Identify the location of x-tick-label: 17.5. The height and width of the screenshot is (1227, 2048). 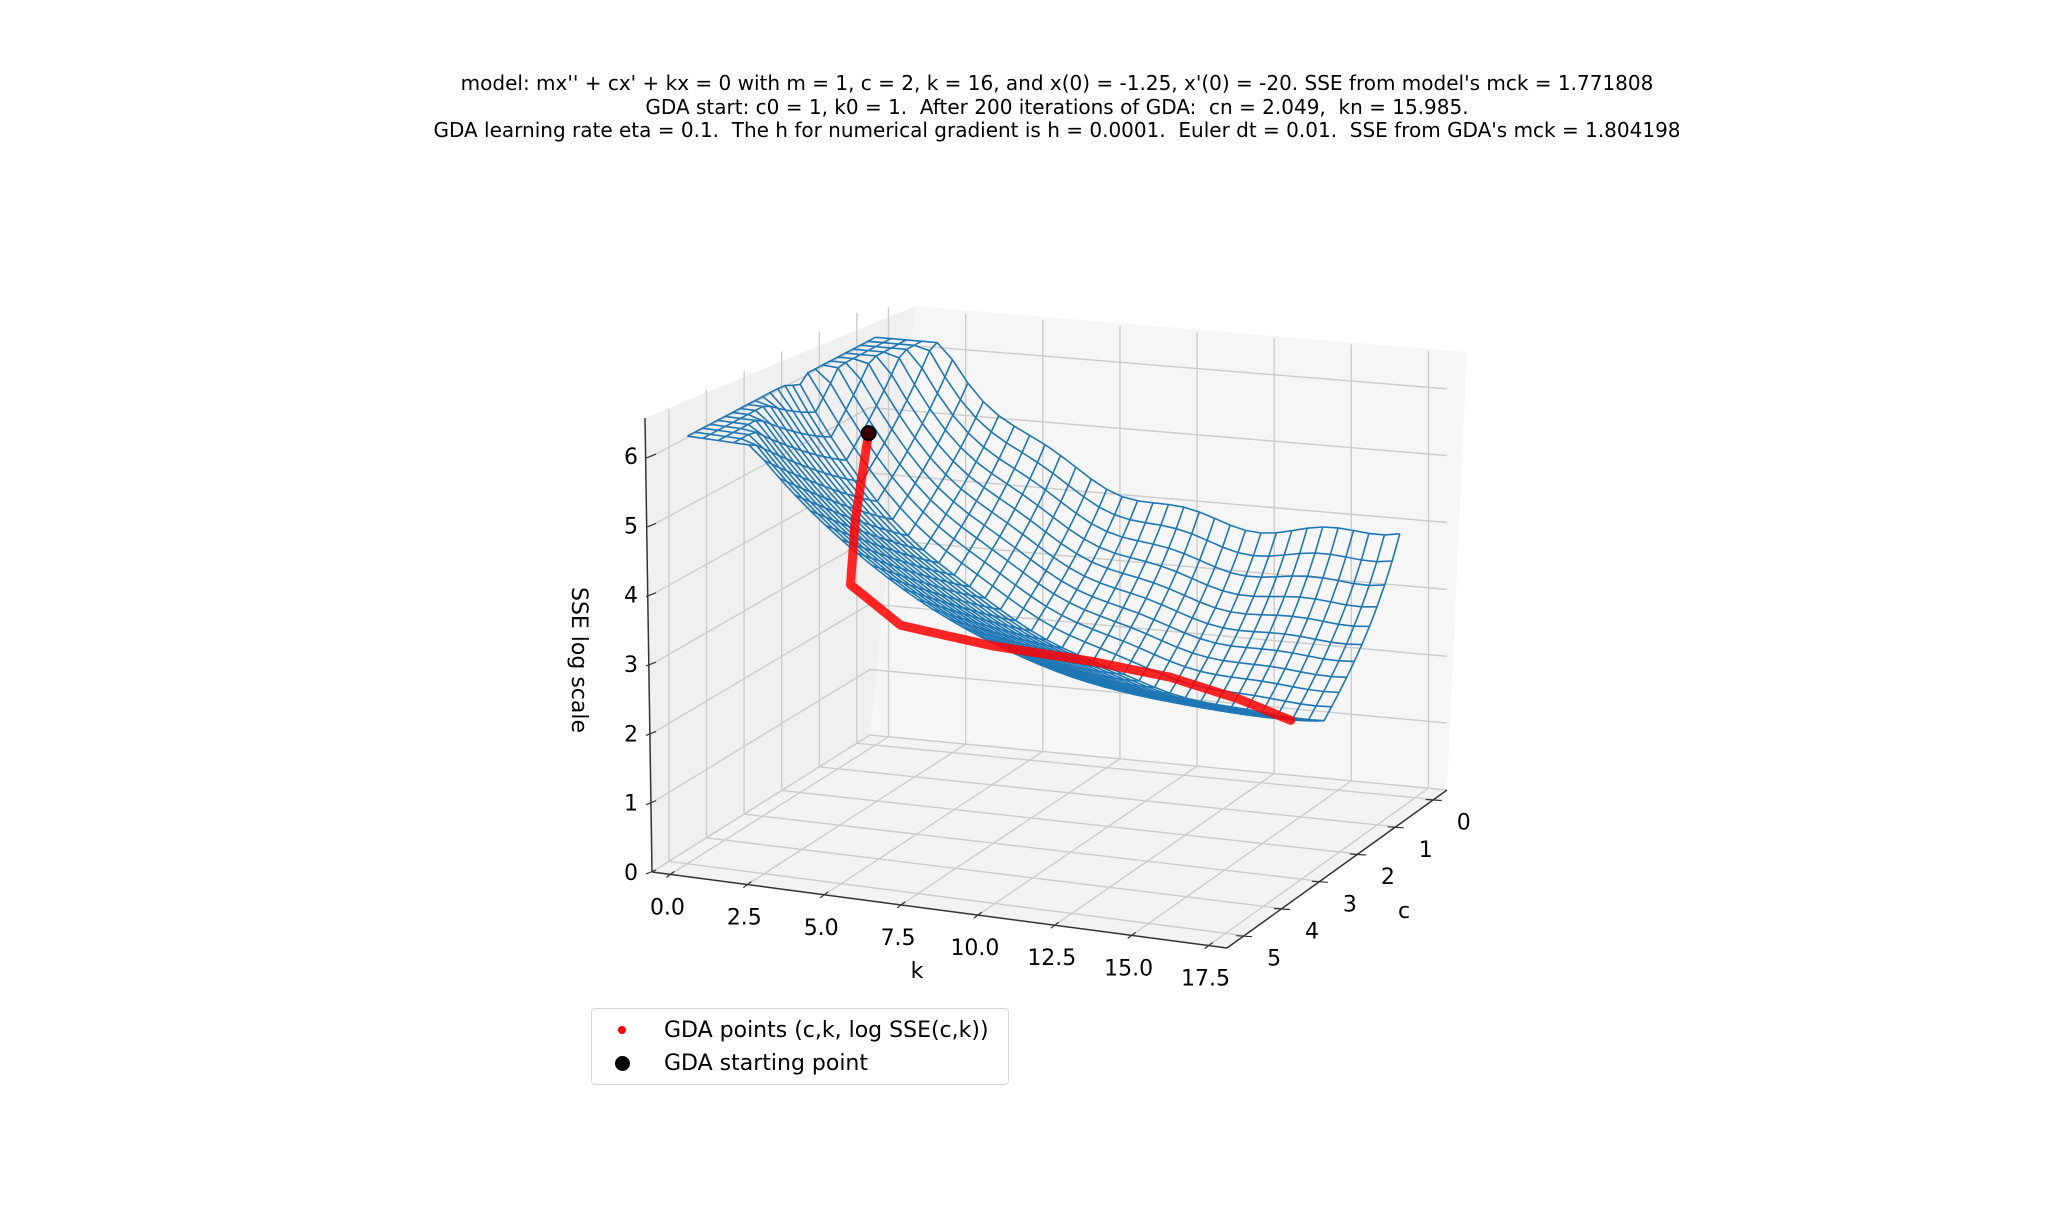
(1205, 979).